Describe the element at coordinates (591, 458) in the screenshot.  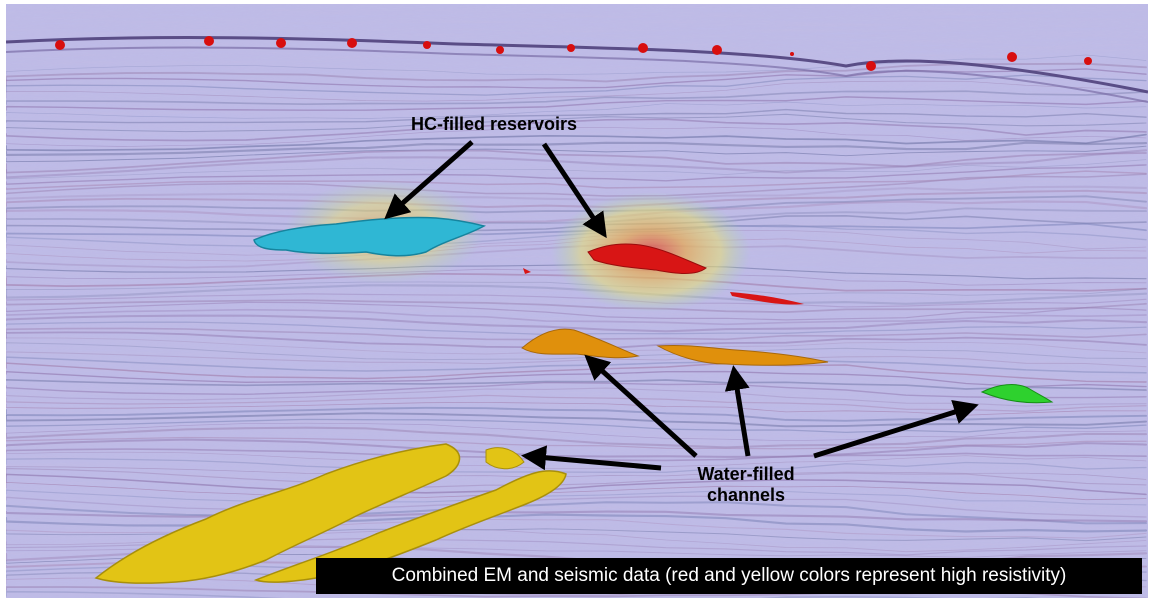
I see `arrow-to-yellow-channel` at that location.